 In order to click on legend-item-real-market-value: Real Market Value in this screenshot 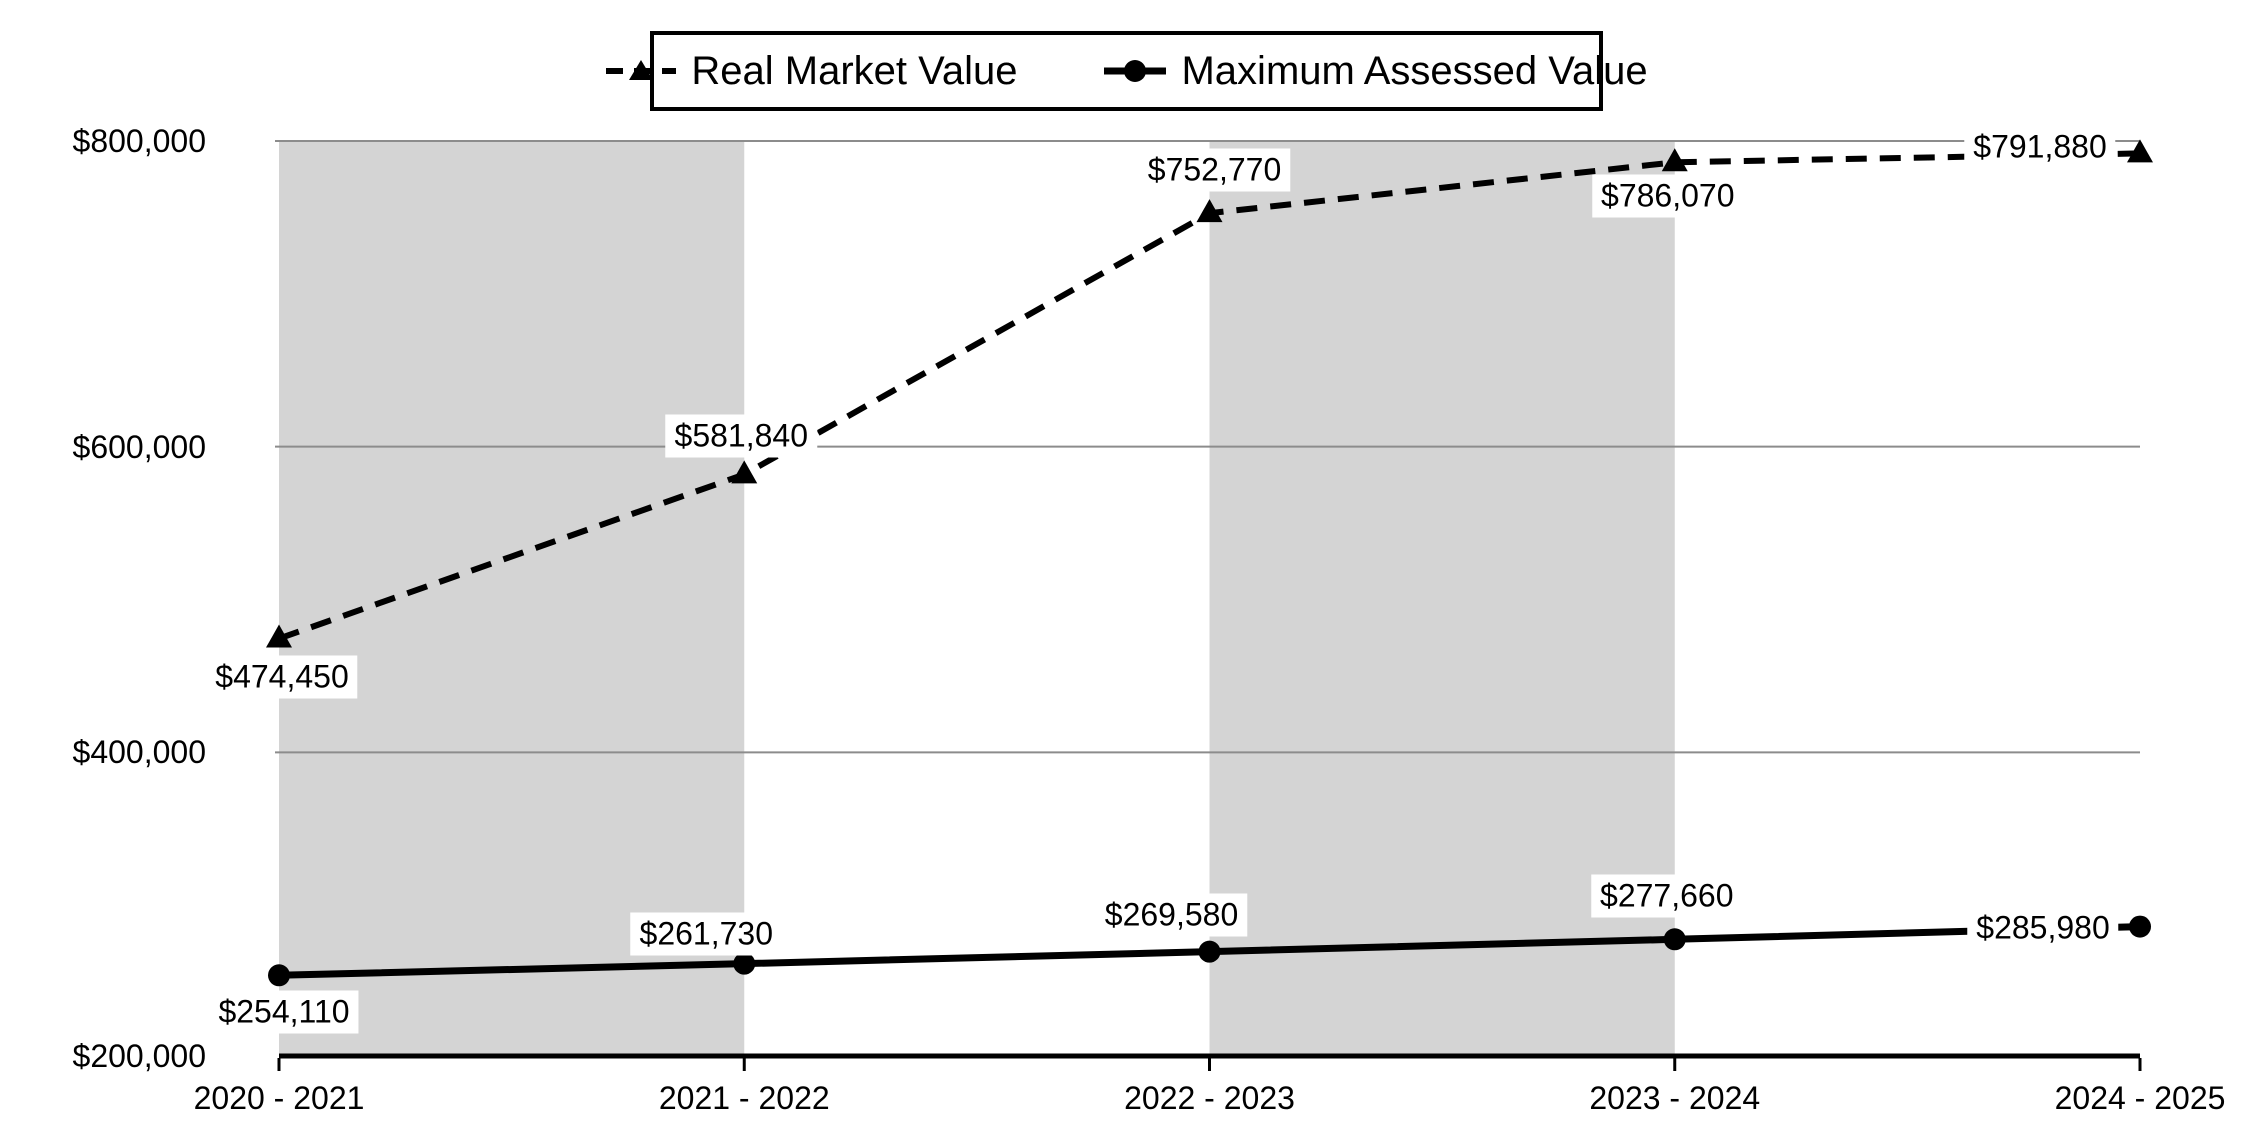, I will do `click(811, 71)`.